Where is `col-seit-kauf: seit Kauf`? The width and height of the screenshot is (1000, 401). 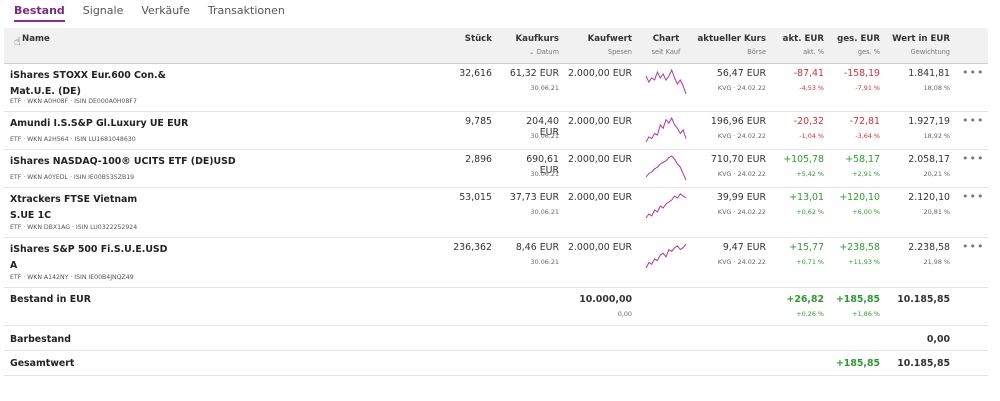
col-seit-kauf: seit Kauf is located at coordinates (666, 52).